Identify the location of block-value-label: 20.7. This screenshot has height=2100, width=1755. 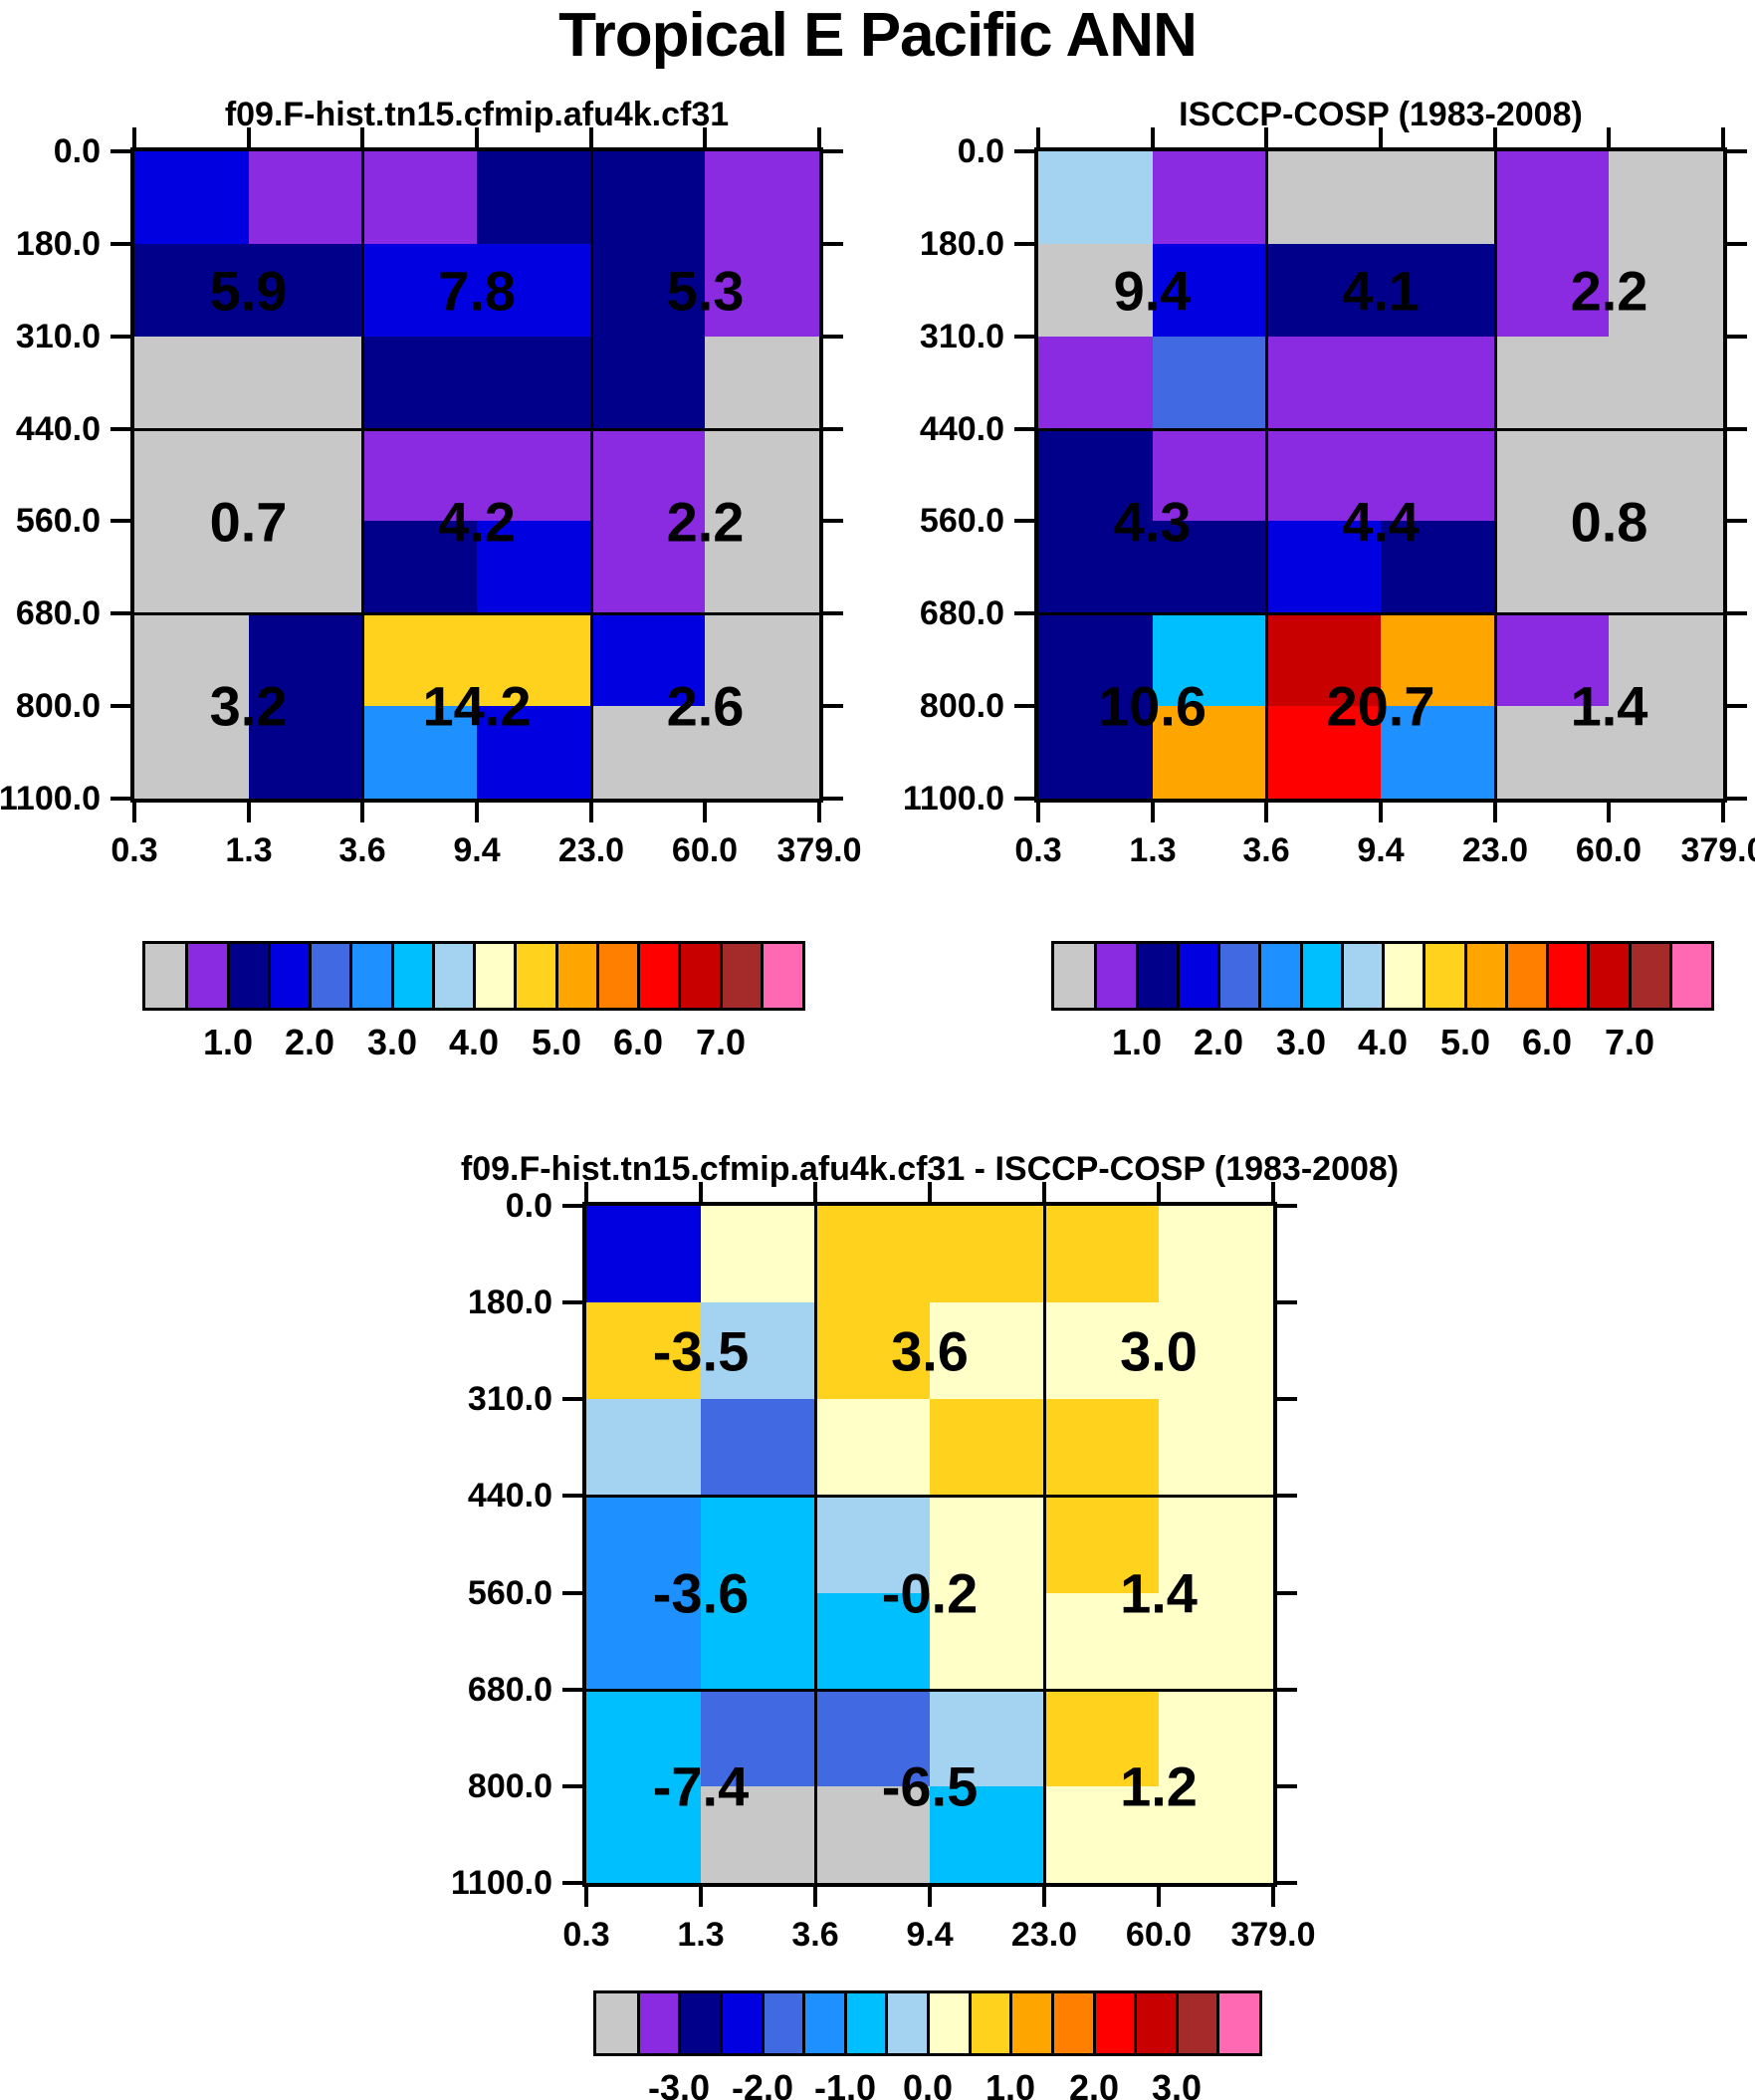
(1380, 706).